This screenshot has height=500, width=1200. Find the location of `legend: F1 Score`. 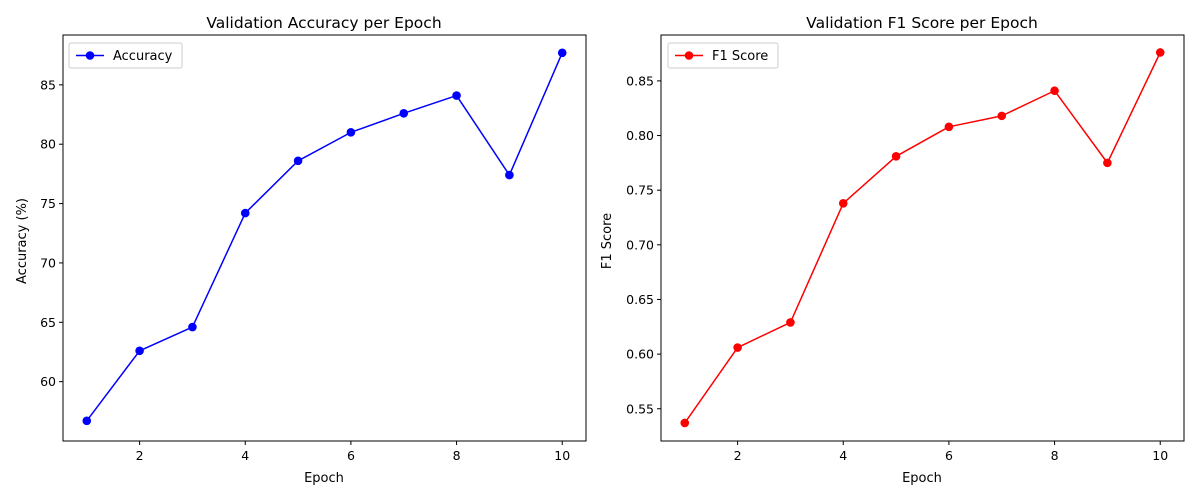

legend: F1 Score is located at coordinates (723, 55).